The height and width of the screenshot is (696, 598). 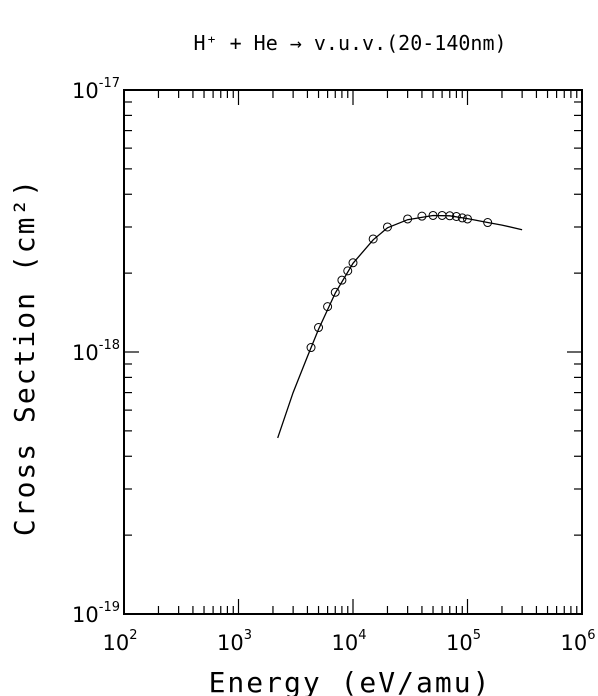 I want to click on fit-line, so click(x=400, y=326).